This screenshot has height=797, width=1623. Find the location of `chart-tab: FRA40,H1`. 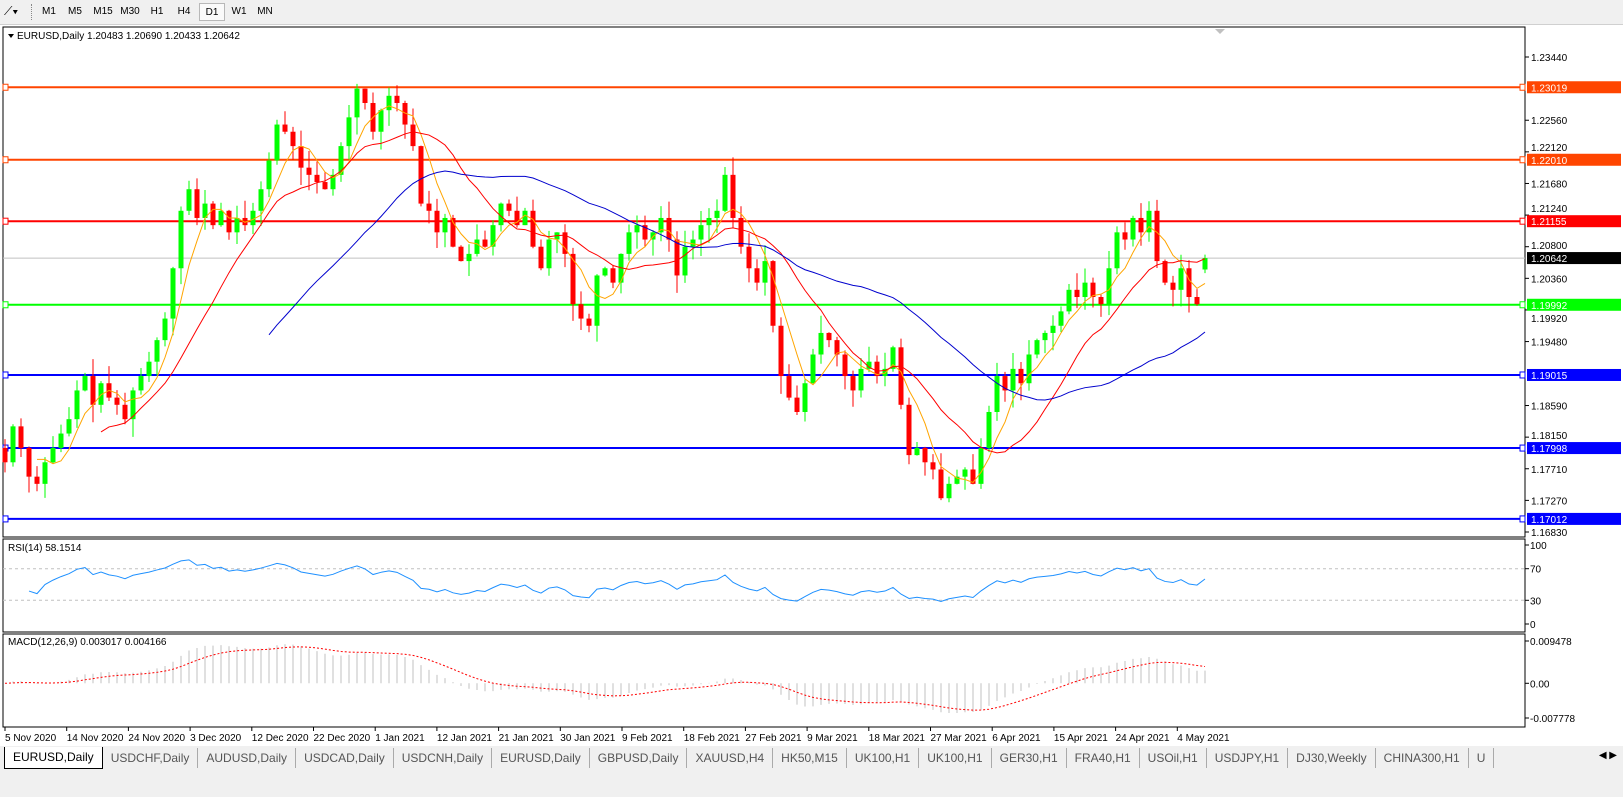

chart-tab: FRA40,H1 is located at coordinates (1103, 758).